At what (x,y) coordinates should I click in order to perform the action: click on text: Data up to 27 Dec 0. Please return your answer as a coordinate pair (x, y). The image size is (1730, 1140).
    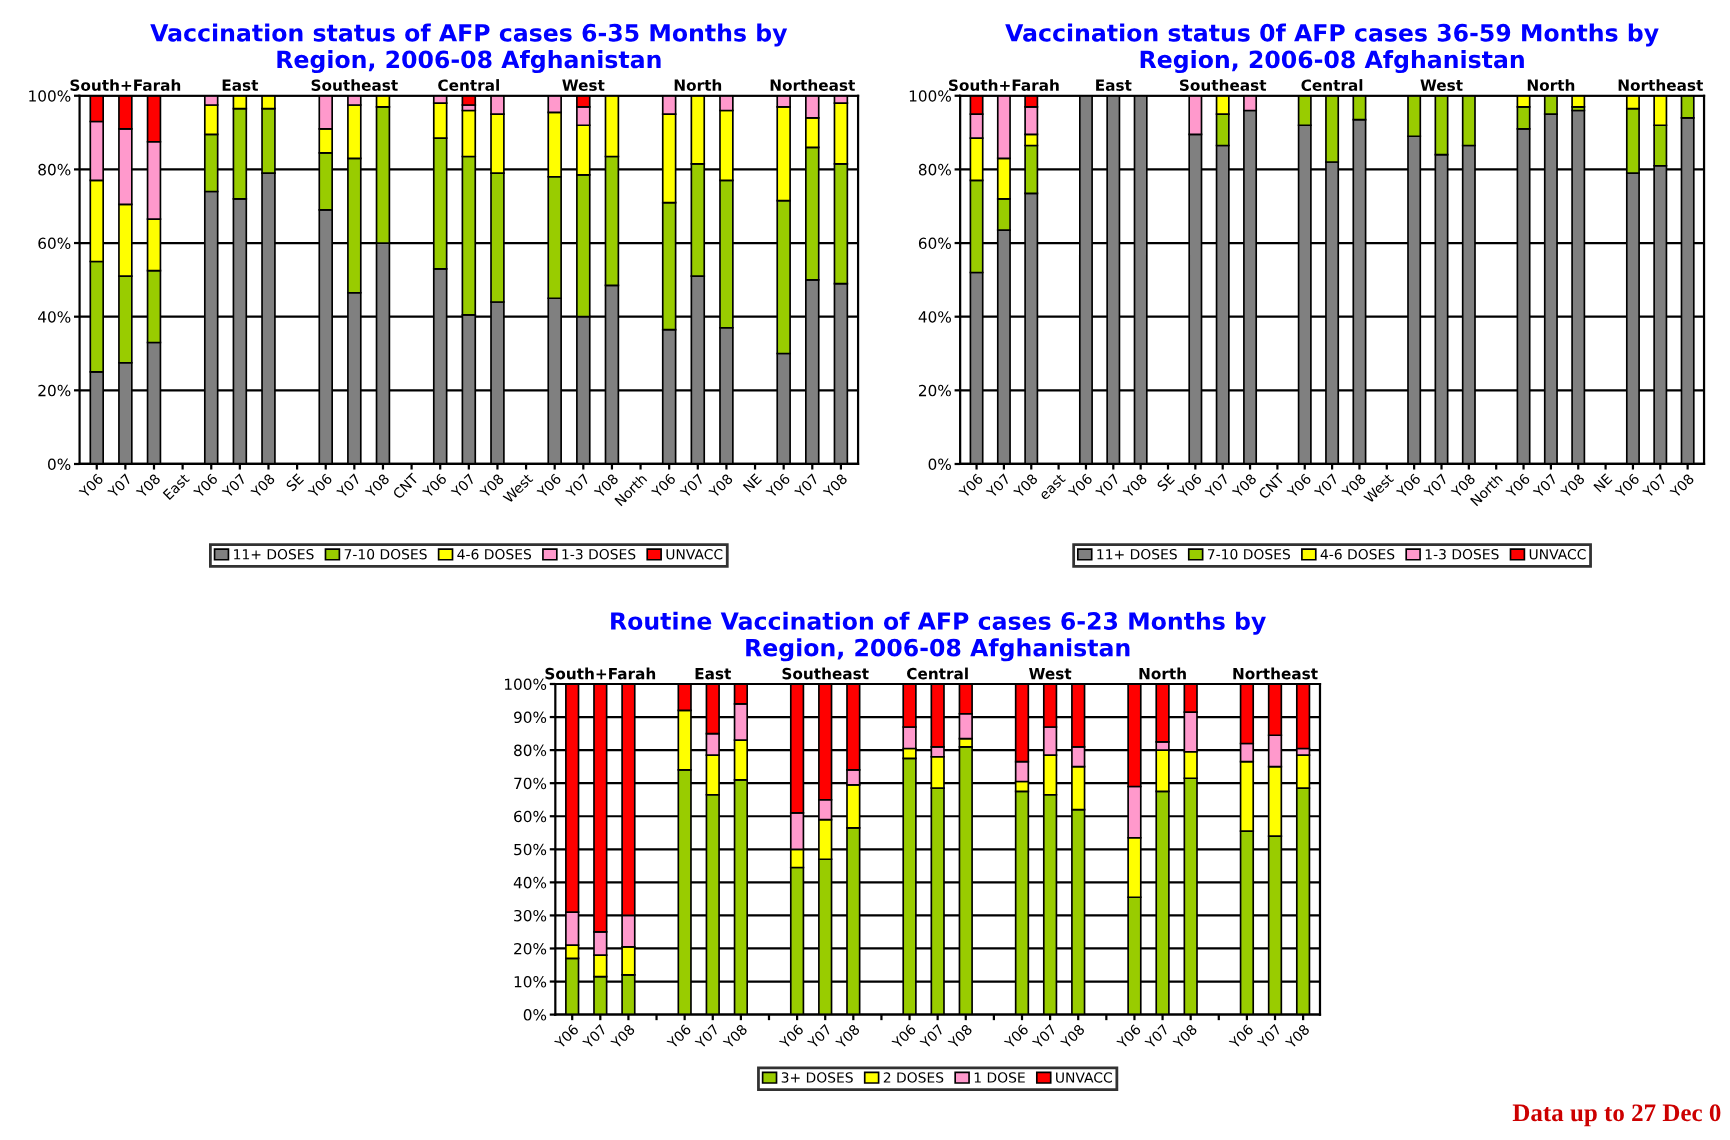
    Looking at the image, I should click on (1616, 1115).